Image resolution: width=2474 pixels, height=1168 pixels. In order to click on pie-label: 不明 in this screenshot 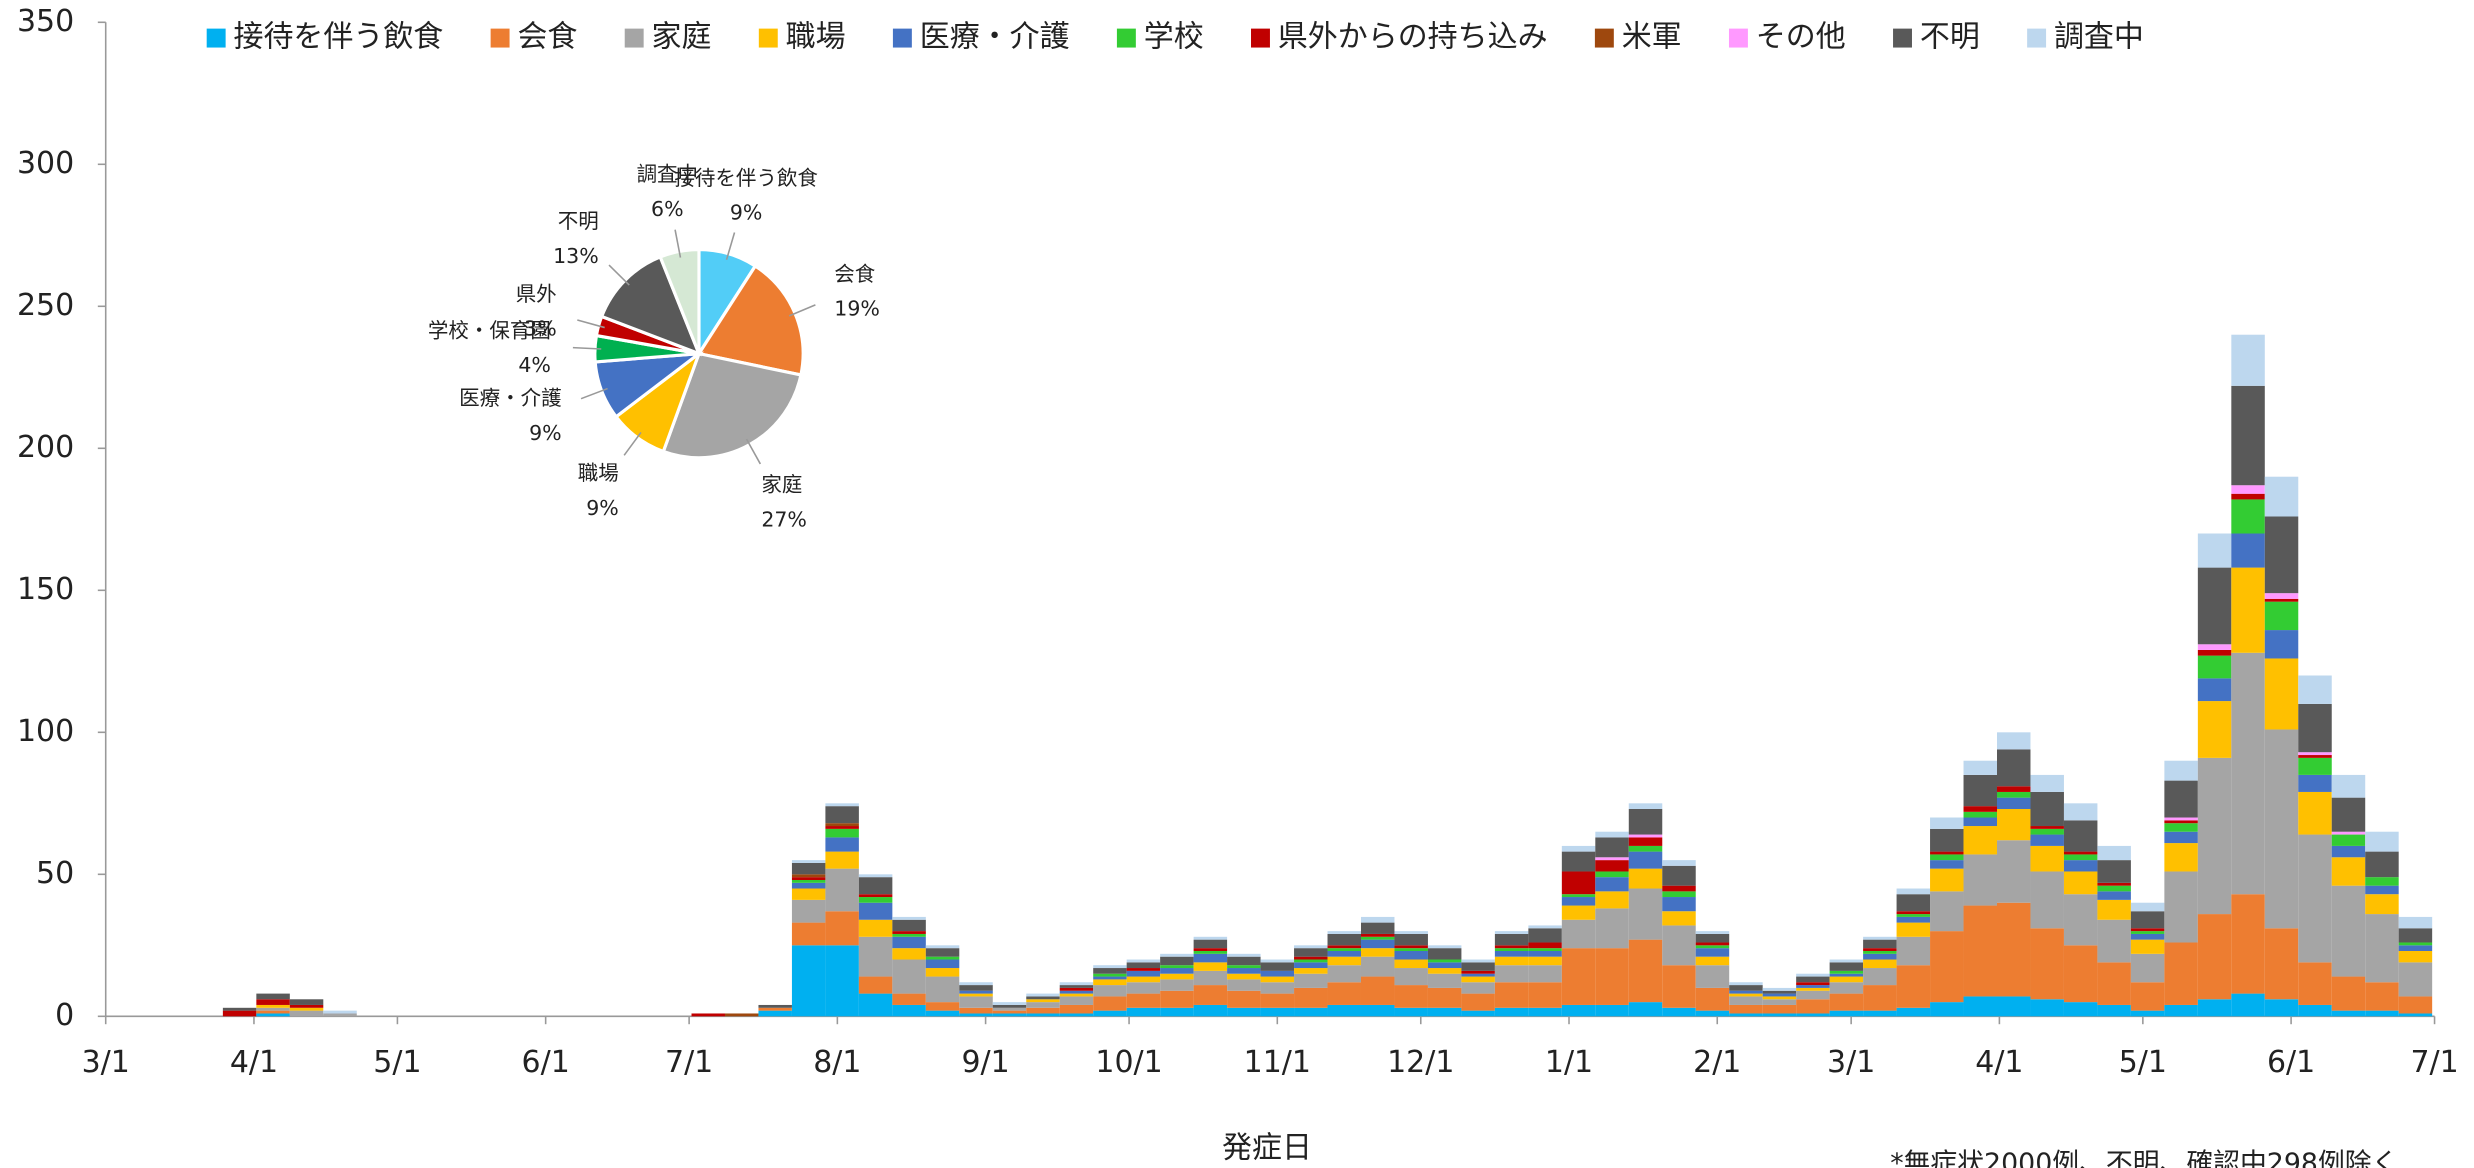, I will do `click(578, 221)`.